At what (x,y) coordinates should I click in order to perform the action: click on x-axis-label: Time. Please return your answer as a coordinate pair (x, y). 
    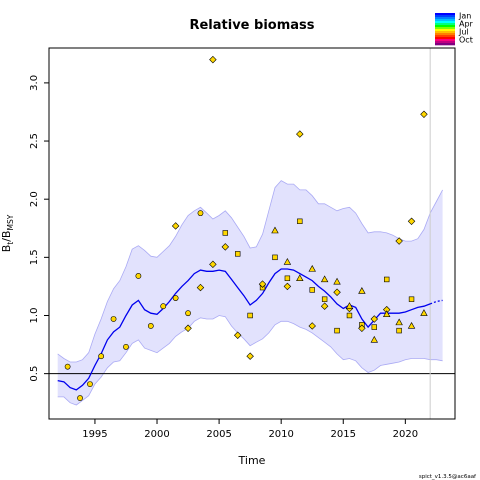
    Looking at the image, I should click on (252, 460).